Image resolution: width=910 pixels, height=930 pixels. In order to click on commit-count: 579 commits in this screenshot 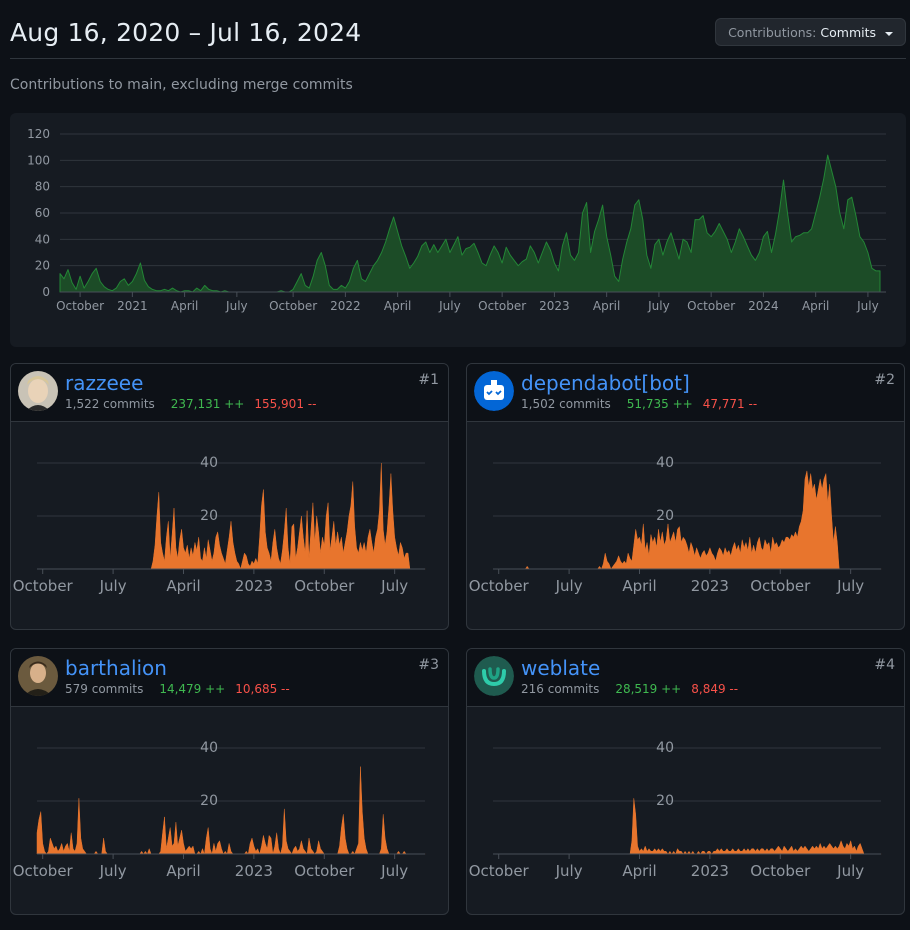, I will do `click(104, 689)`.